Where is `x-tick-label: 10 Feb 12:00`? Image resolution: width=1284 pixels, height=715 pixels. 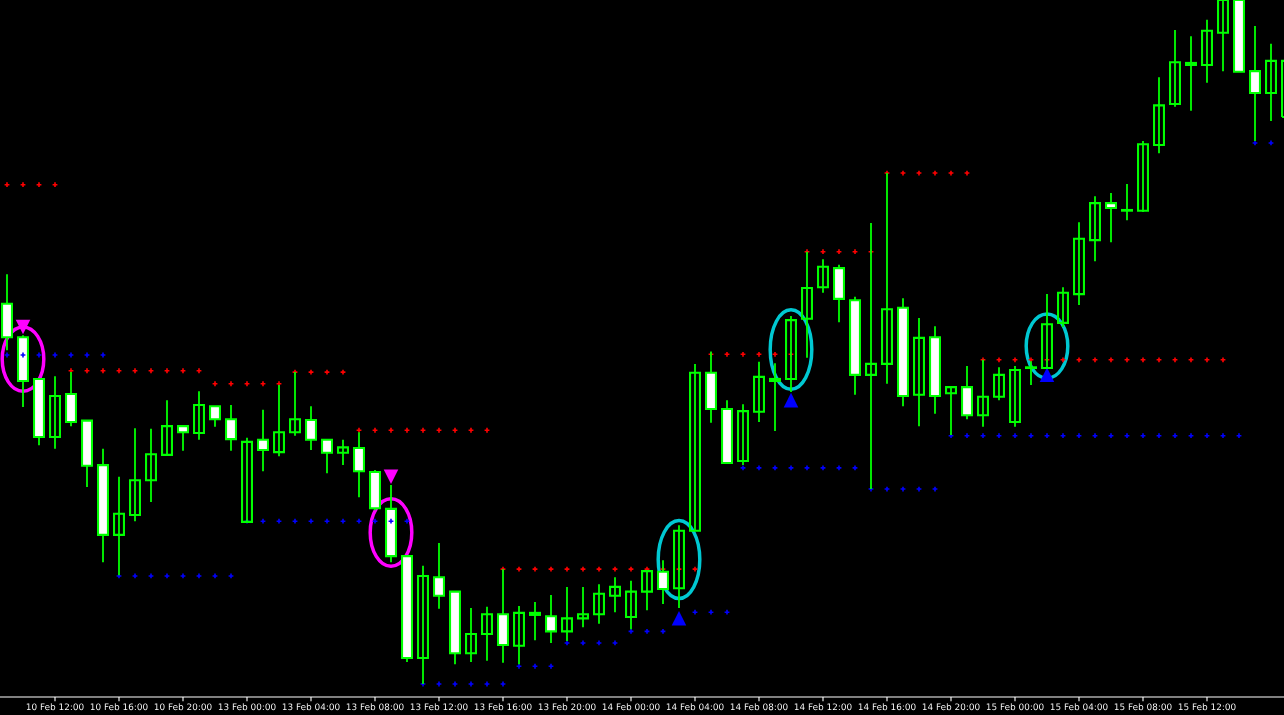 x-tick-label: 10 Feb 12:00 is located at coordinates (55, 707).